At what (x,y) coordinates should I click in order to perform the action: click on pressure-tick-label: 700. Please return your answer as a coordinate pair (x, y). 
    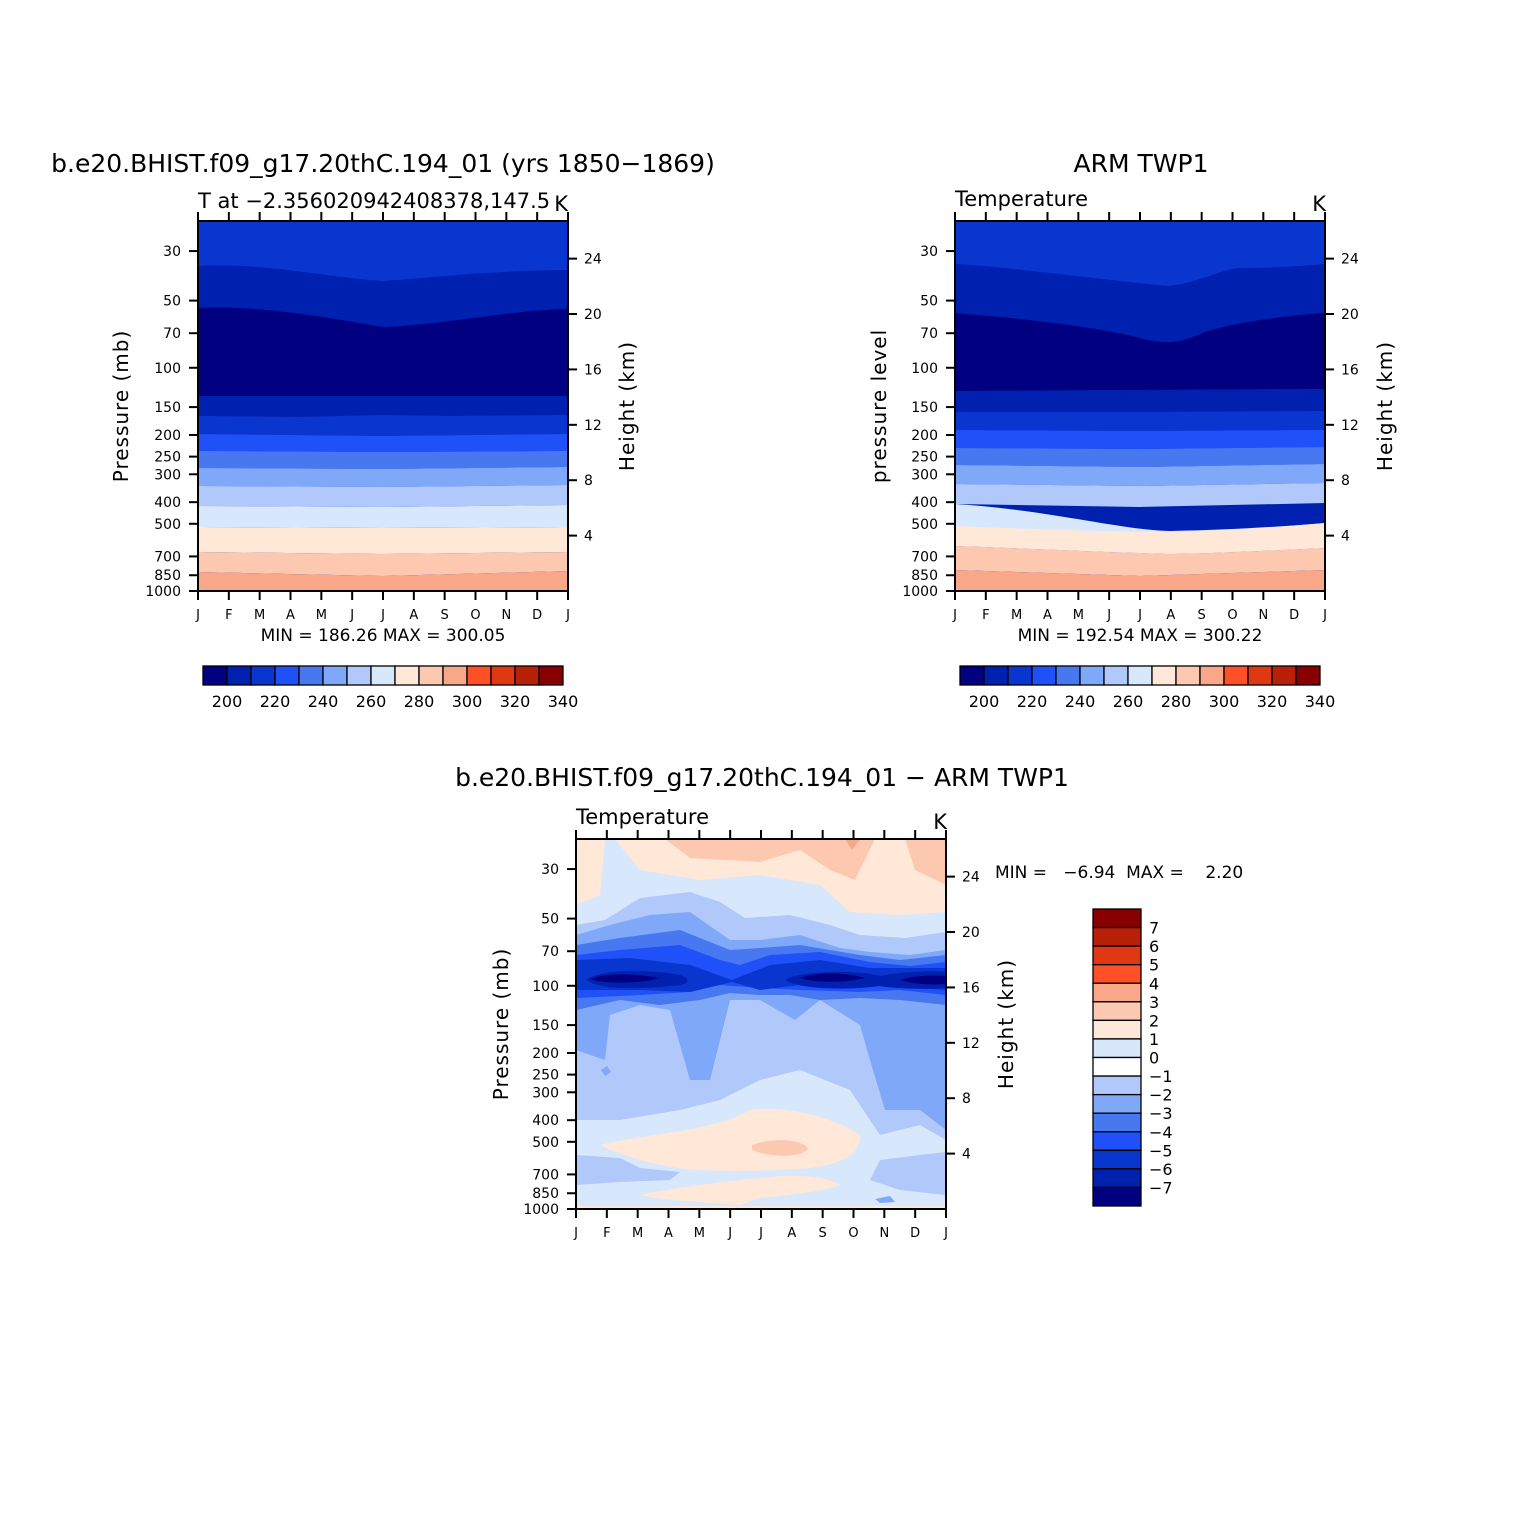
    Looking at the image, I should click on (167, 557).